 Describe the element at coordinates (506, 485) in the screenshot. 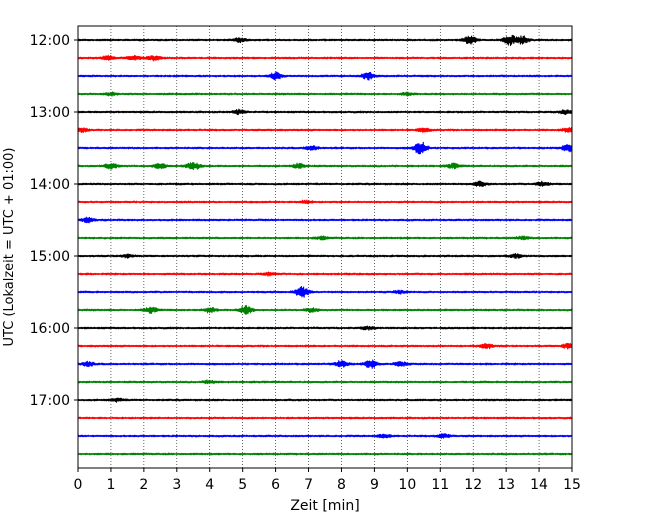

I see `x-tick-label: 13` at that location.